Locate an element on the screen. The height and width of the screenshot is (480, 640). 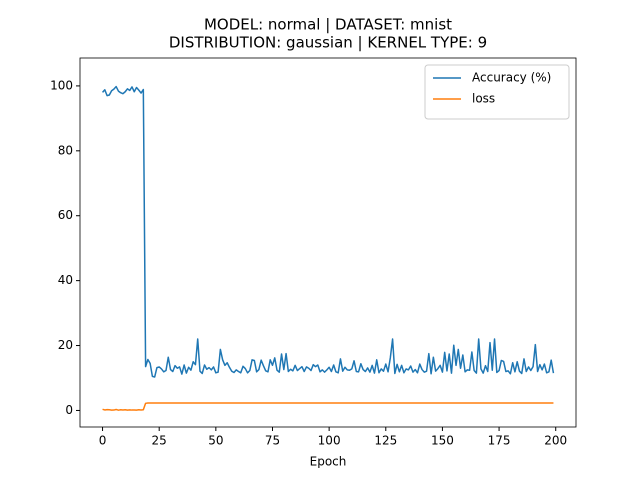
y-tick-label: 60 is located at coordinates (65, 215).